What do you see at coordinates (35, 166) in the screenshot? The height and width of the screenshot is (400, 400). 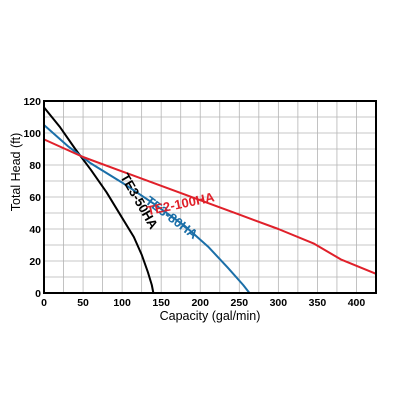 I see `y-tick-label: 80` at bounding box center [35, 166].